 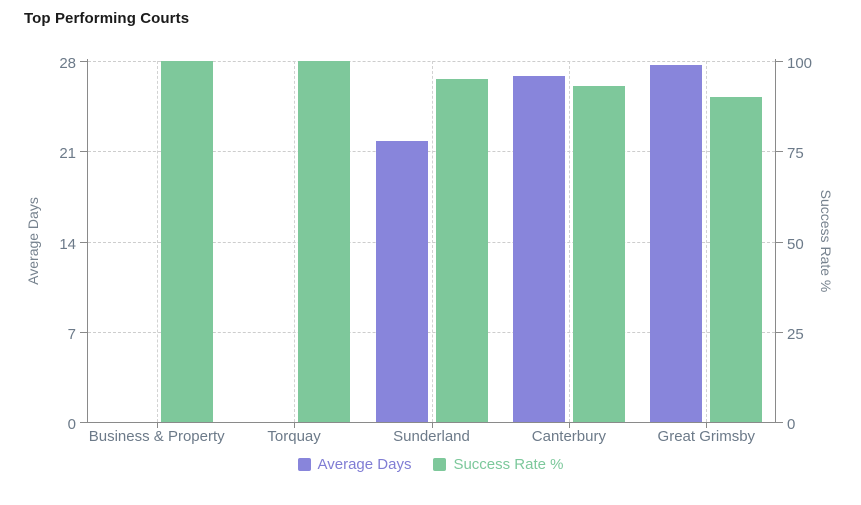 What do you see at coordinates (508, 464) in the screenshot?
I see `legend-label: Success Rate %` at bounding box center [508, 464].